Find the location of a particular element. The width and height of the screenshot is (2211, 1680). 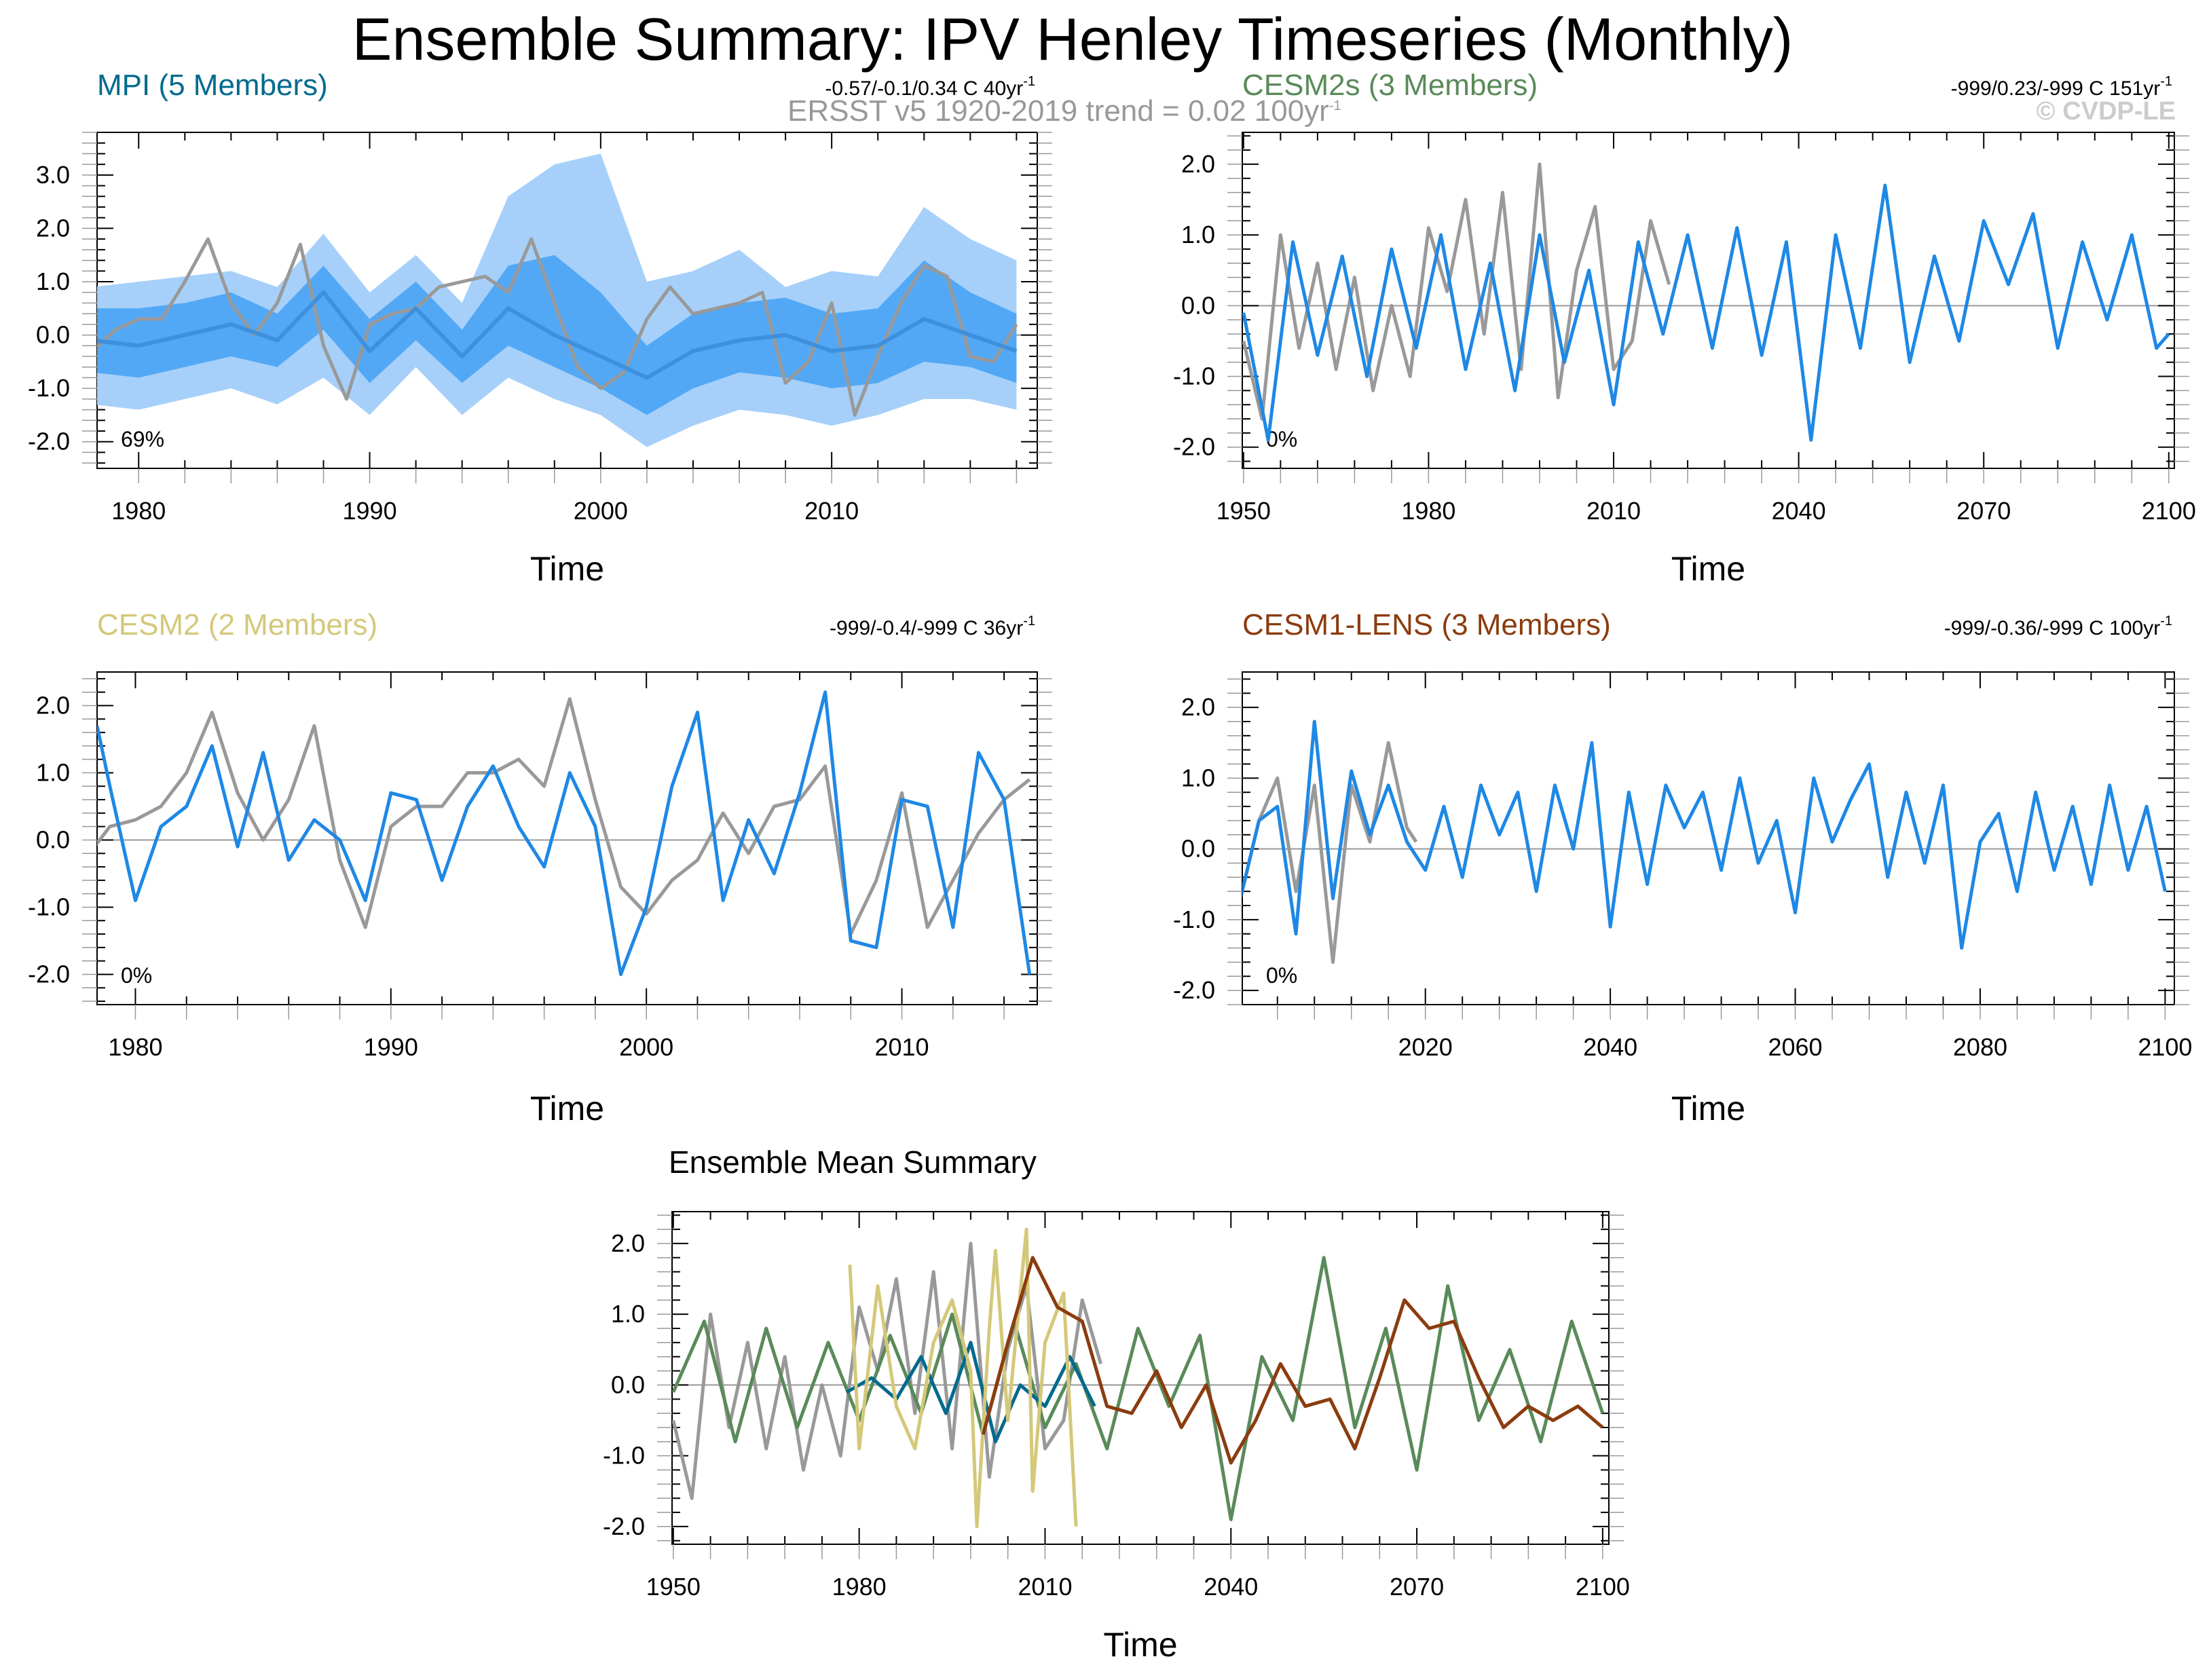

cesm1-member-line is located at coordinates (1705, 835).